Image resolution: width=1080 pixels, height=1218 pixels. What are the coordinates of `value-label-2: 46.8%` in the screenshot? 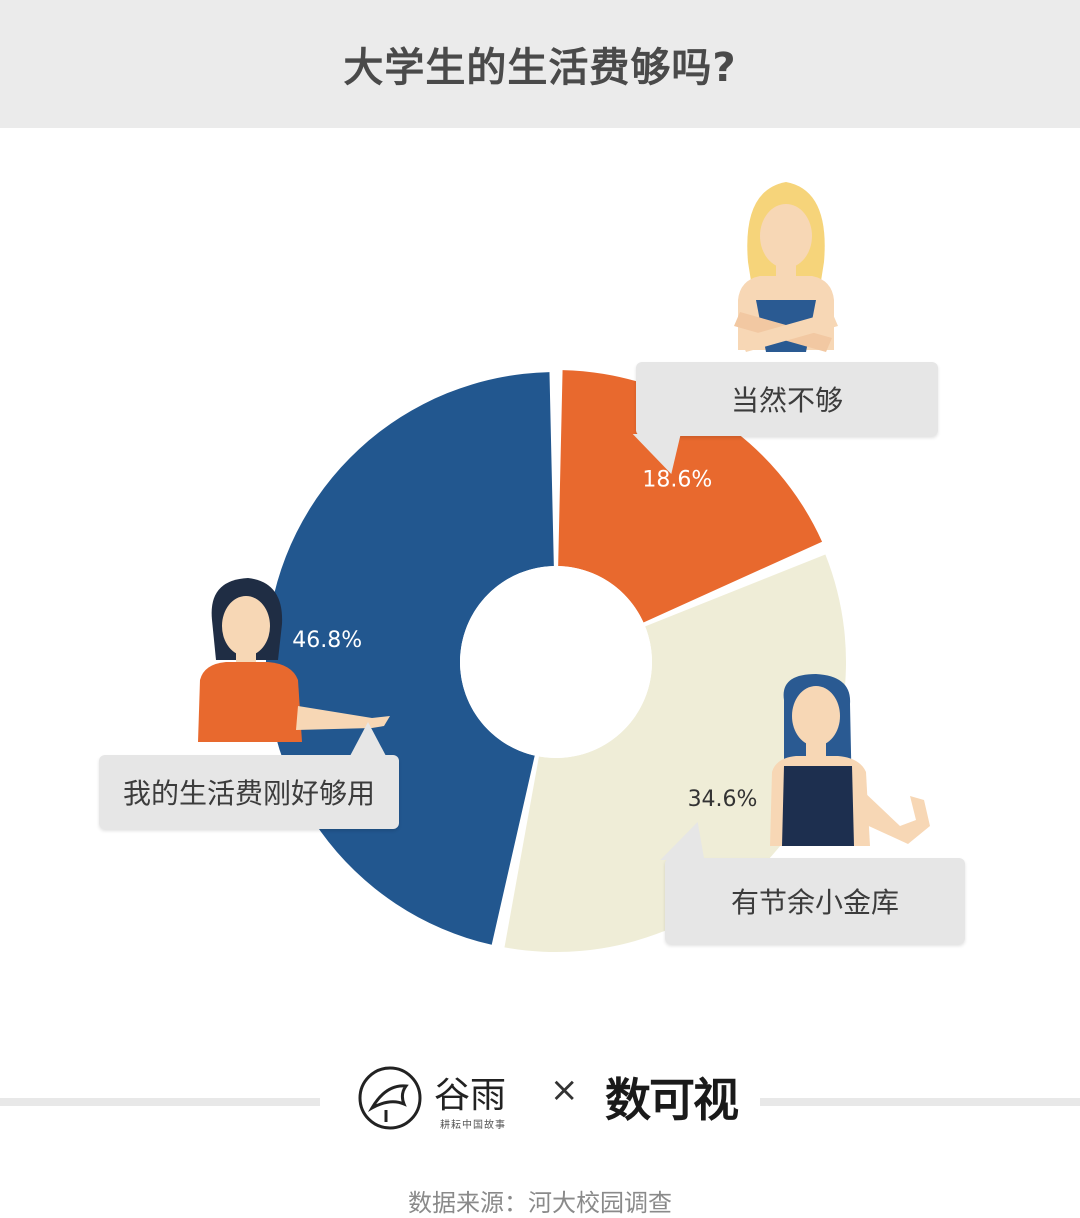 It's located at (327, 640).